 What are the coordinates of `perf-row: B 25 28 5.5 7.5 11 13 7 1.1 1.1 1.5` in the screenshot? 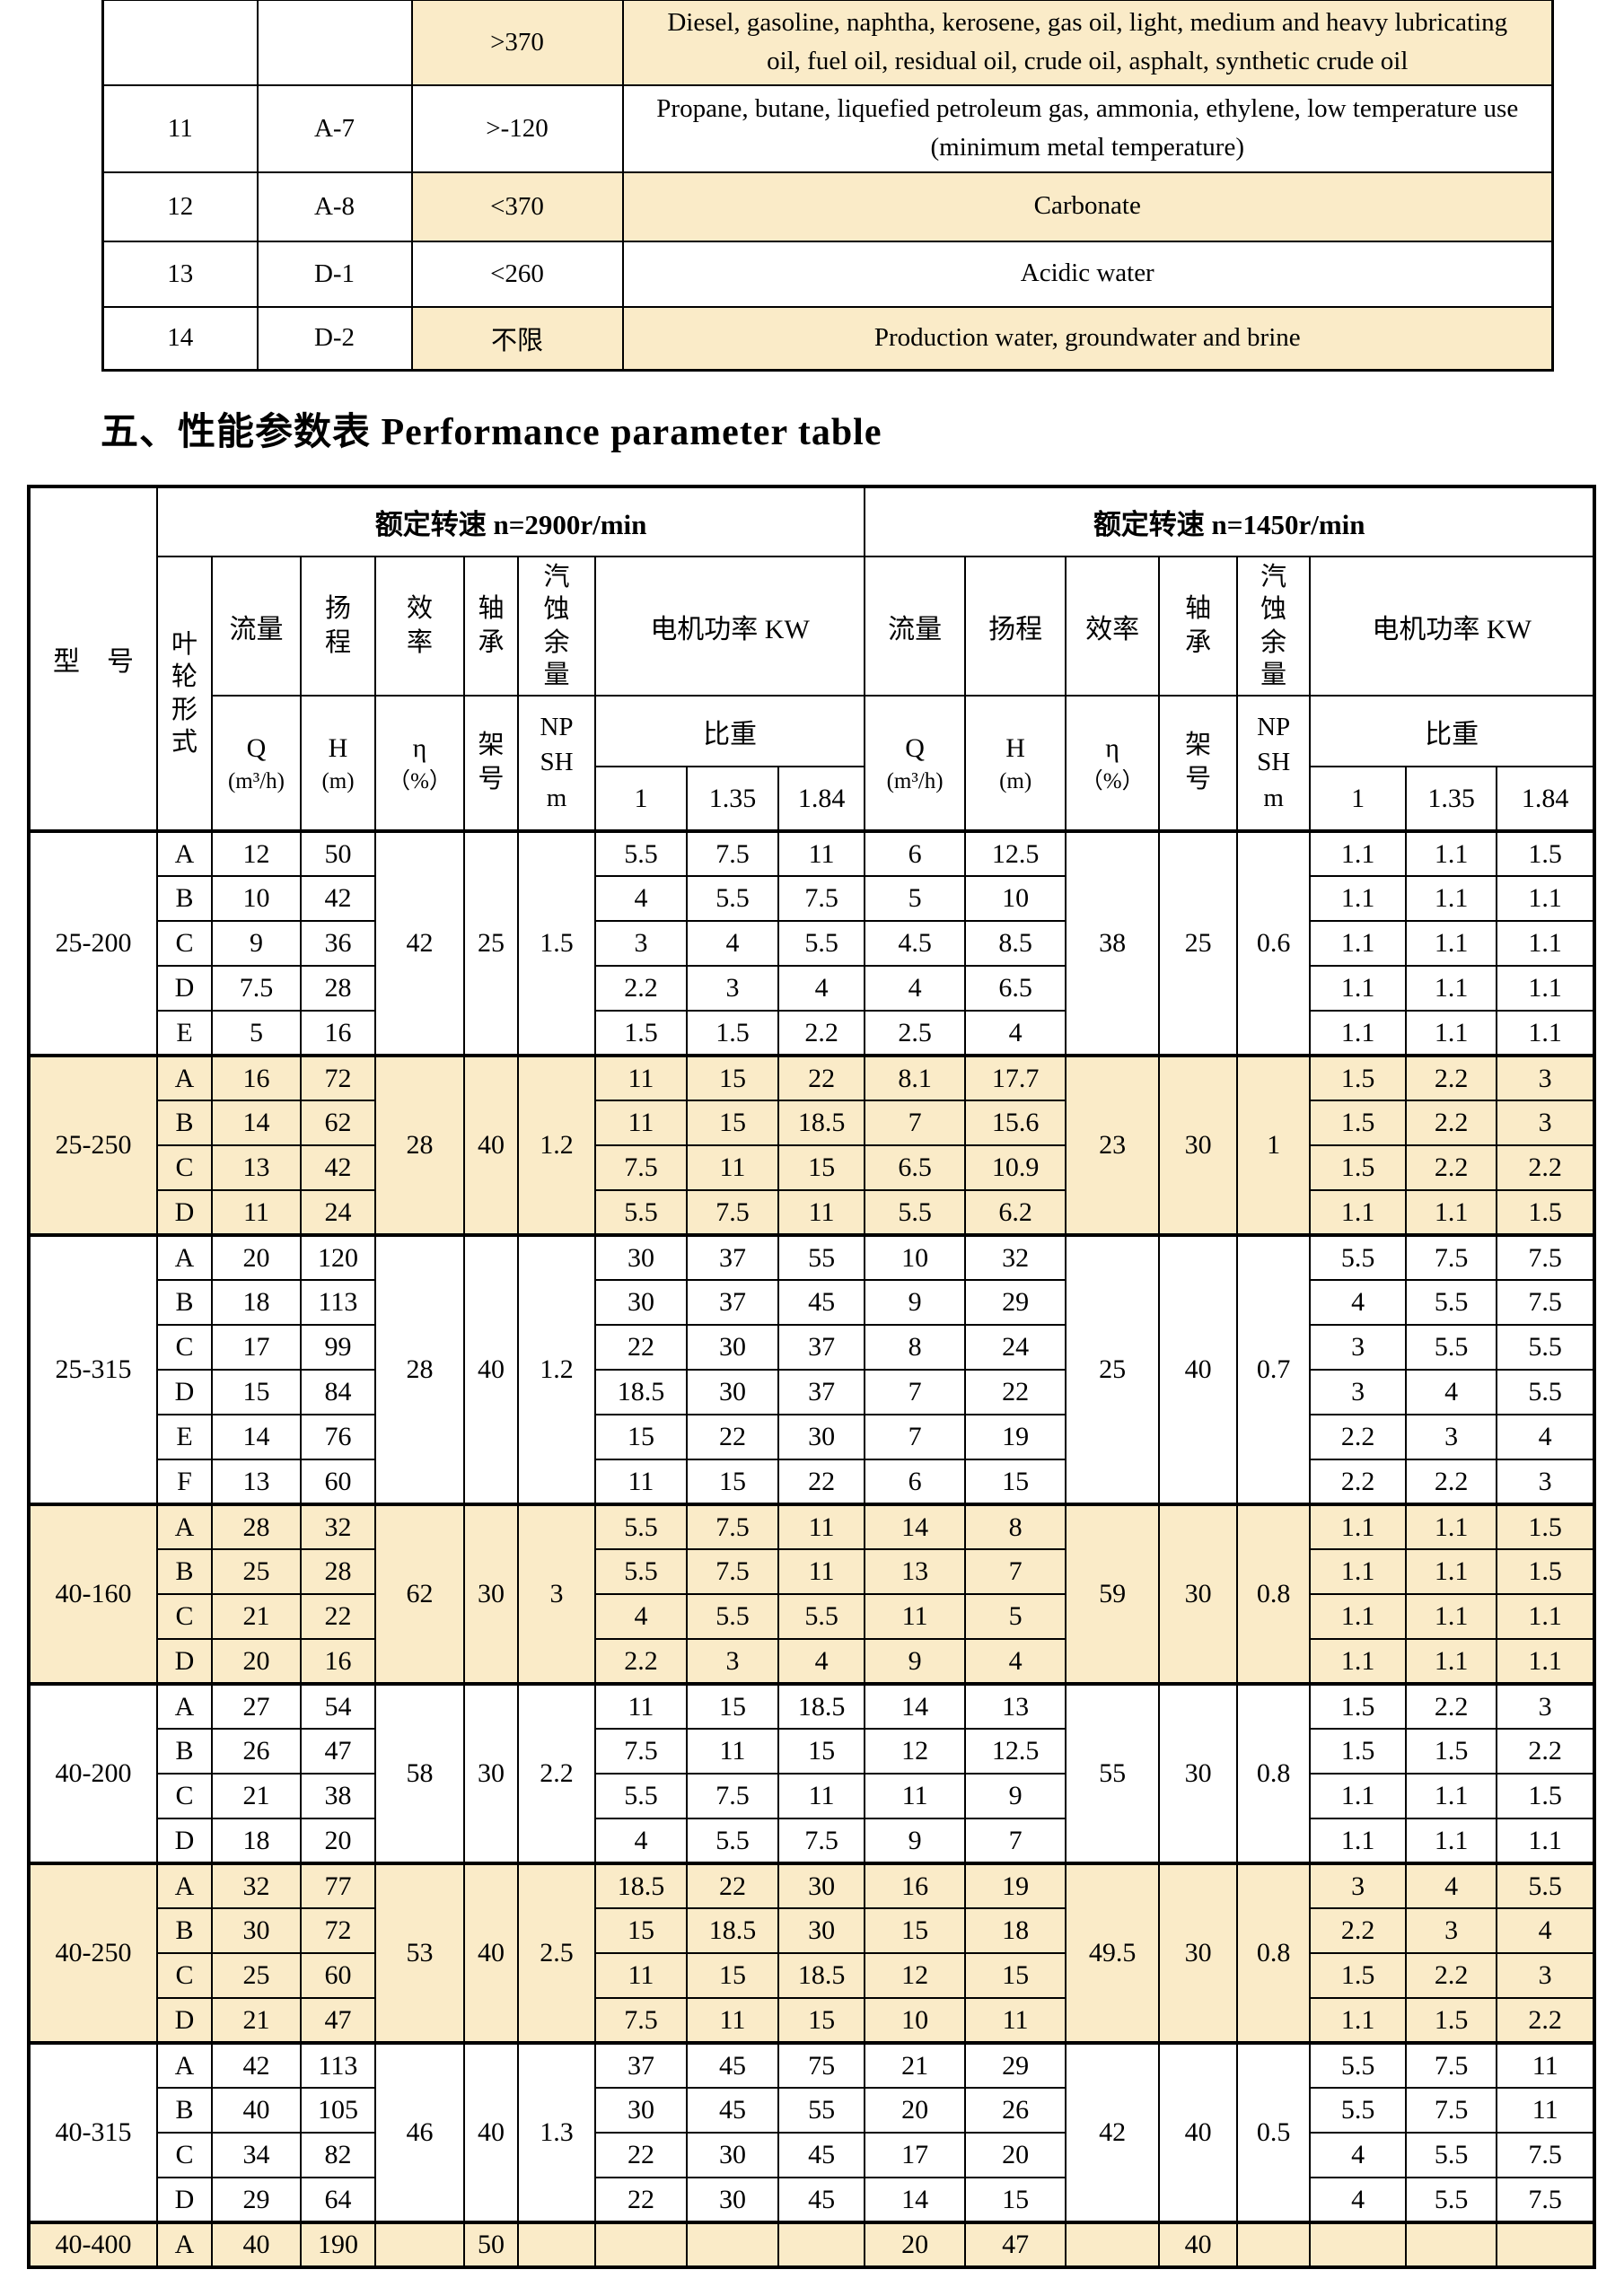 It's located at (812, 1571).